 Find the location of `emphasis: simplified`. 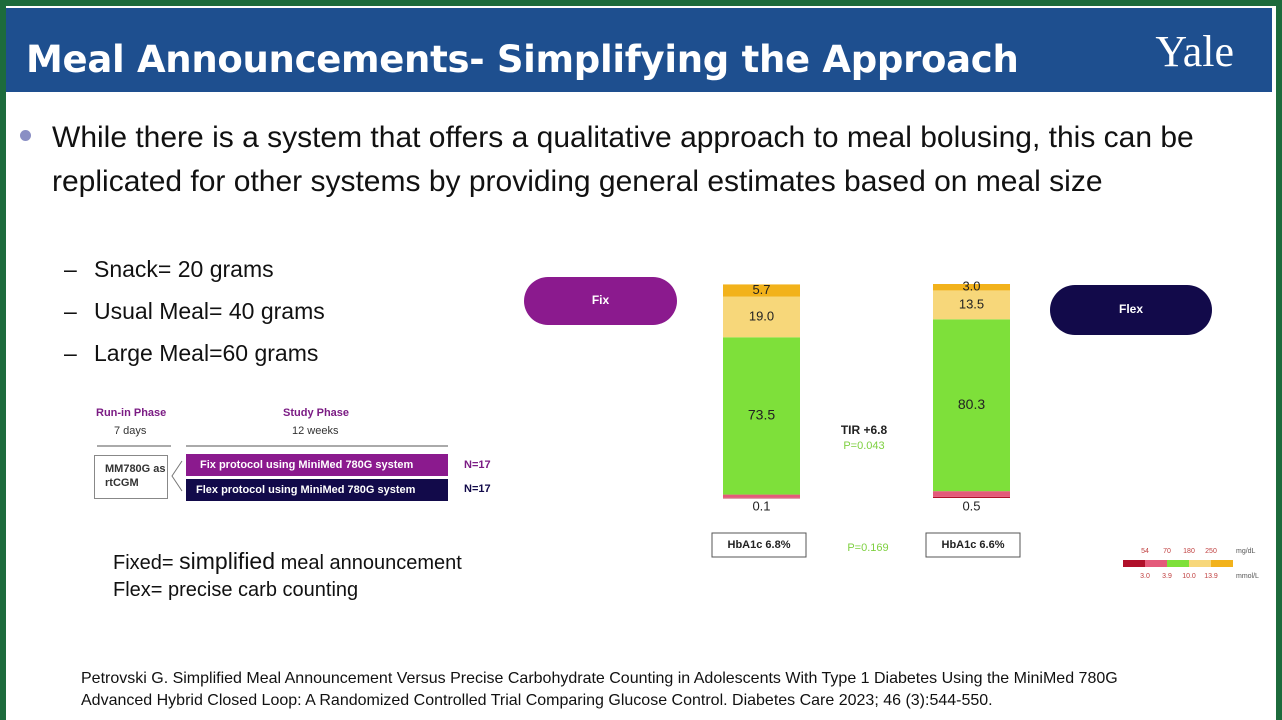

emphasis: simplified is located at coordinates (227, 561).